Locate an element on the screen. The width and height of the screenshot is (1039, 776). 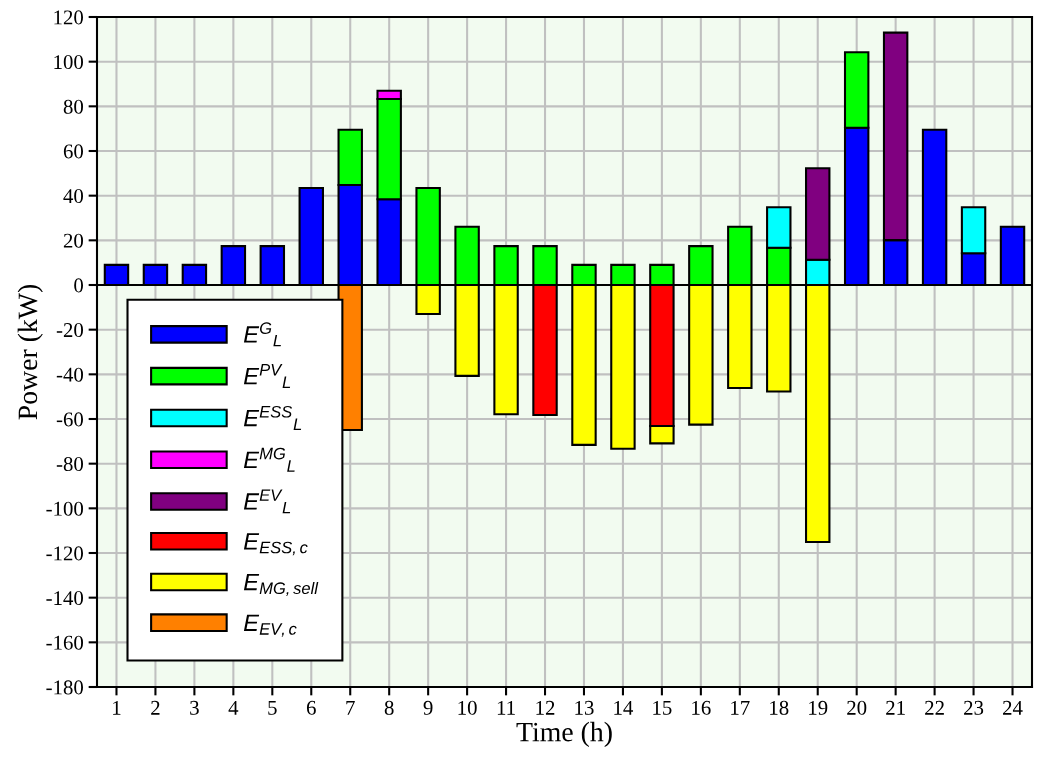
legend-label: E$_{ESS,c}$ is located at coordinates (275, 544).